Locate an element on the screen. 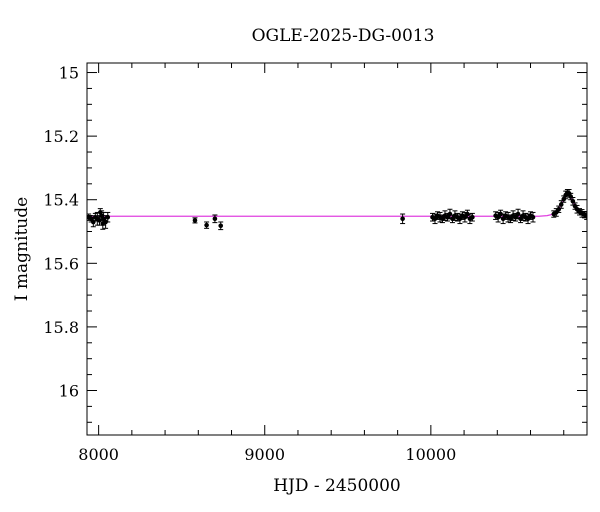 The image size is (600, 512). x-tick-label: 10000 is located at coordinates (430, 454).